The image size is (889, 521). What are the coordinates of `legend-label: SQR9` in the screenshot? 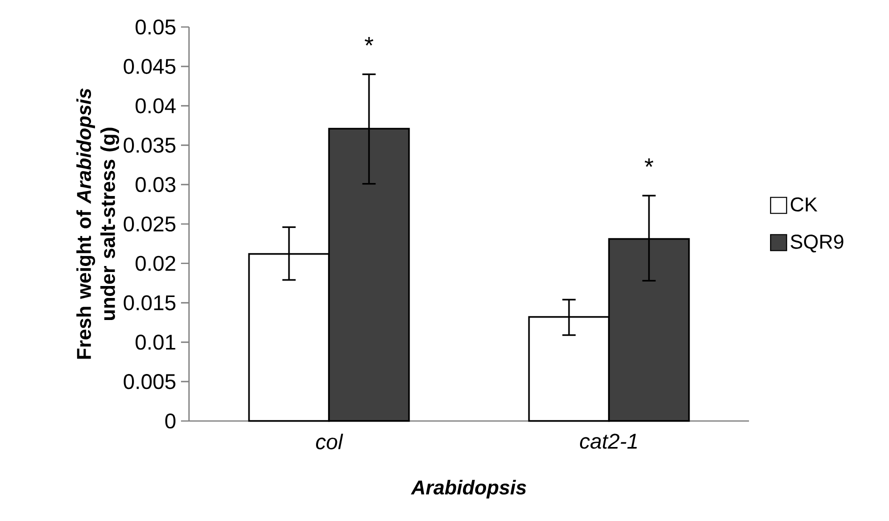 It's located at (817, 243).